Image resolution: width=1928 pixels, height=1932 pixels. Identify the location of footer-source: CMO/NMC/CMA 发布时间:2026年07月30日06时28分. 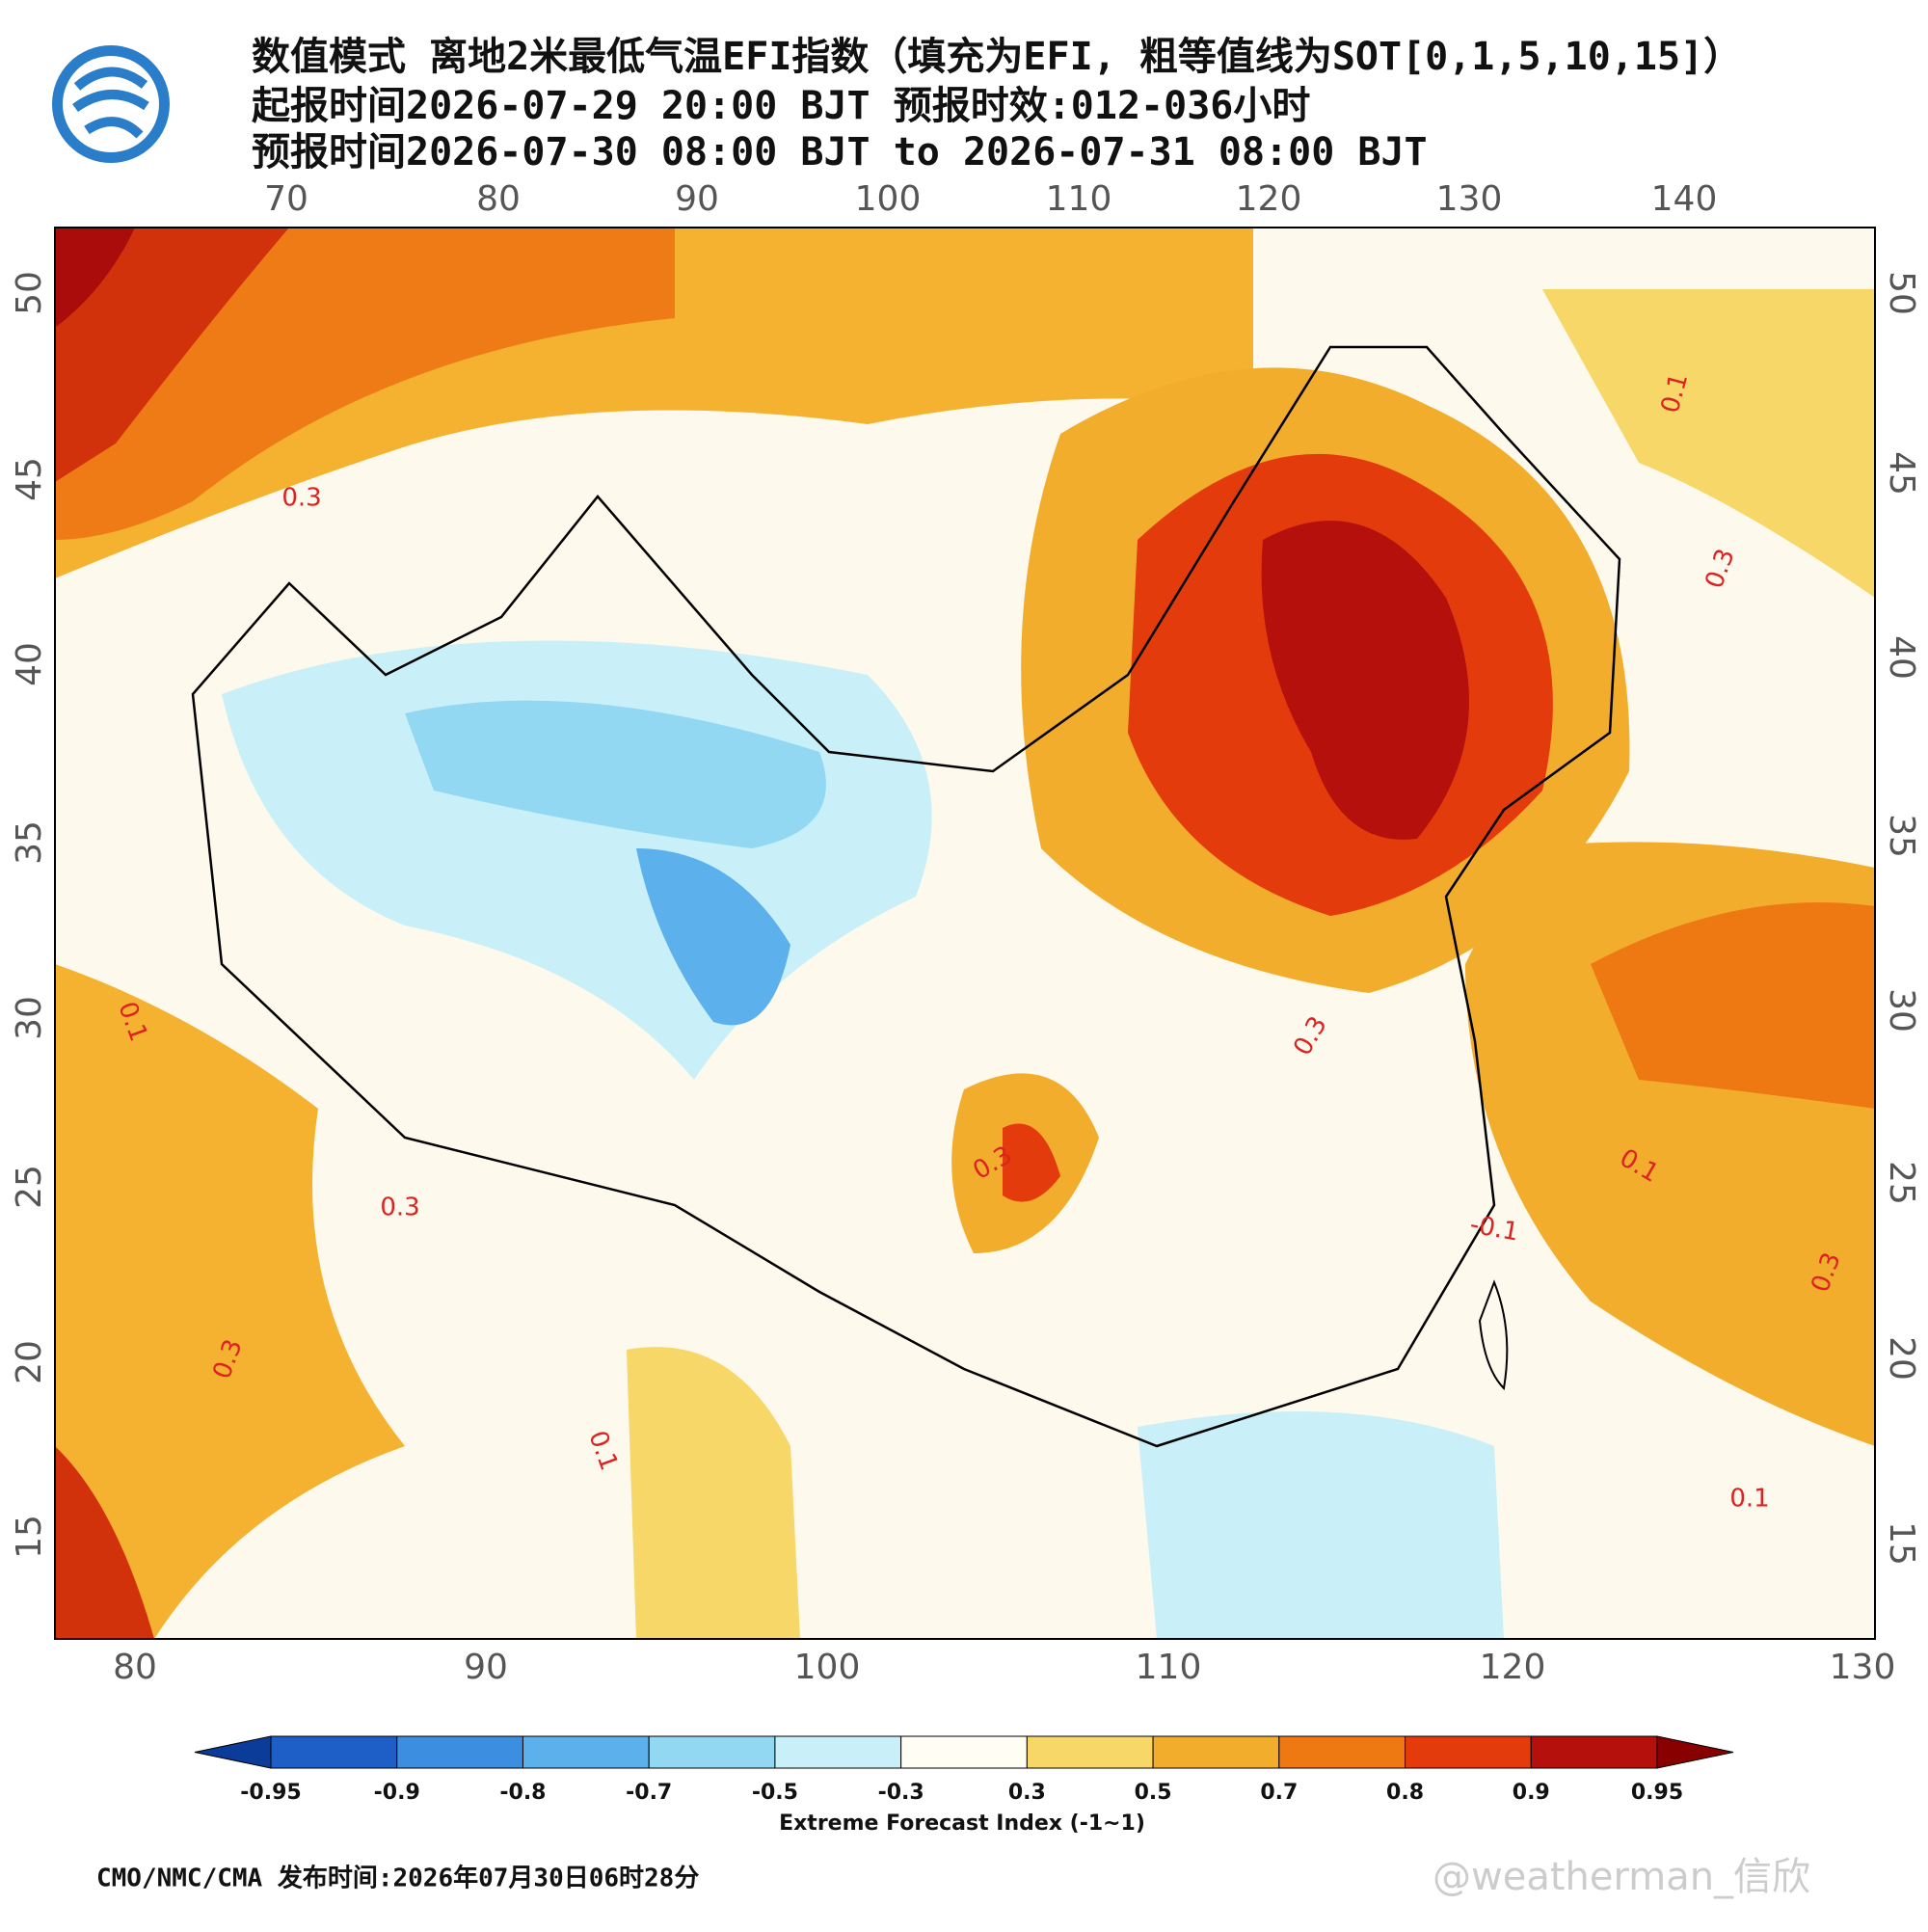
(397, 1879).